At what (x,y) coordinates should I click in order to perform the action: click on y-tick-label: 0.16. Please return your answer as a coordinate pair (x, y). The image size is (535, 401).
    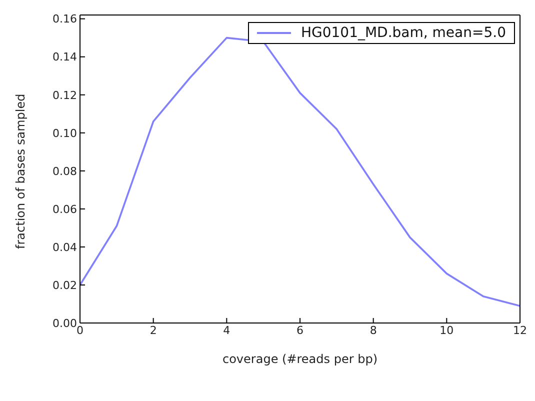
    Looking at the image, I should click on (64, 19).